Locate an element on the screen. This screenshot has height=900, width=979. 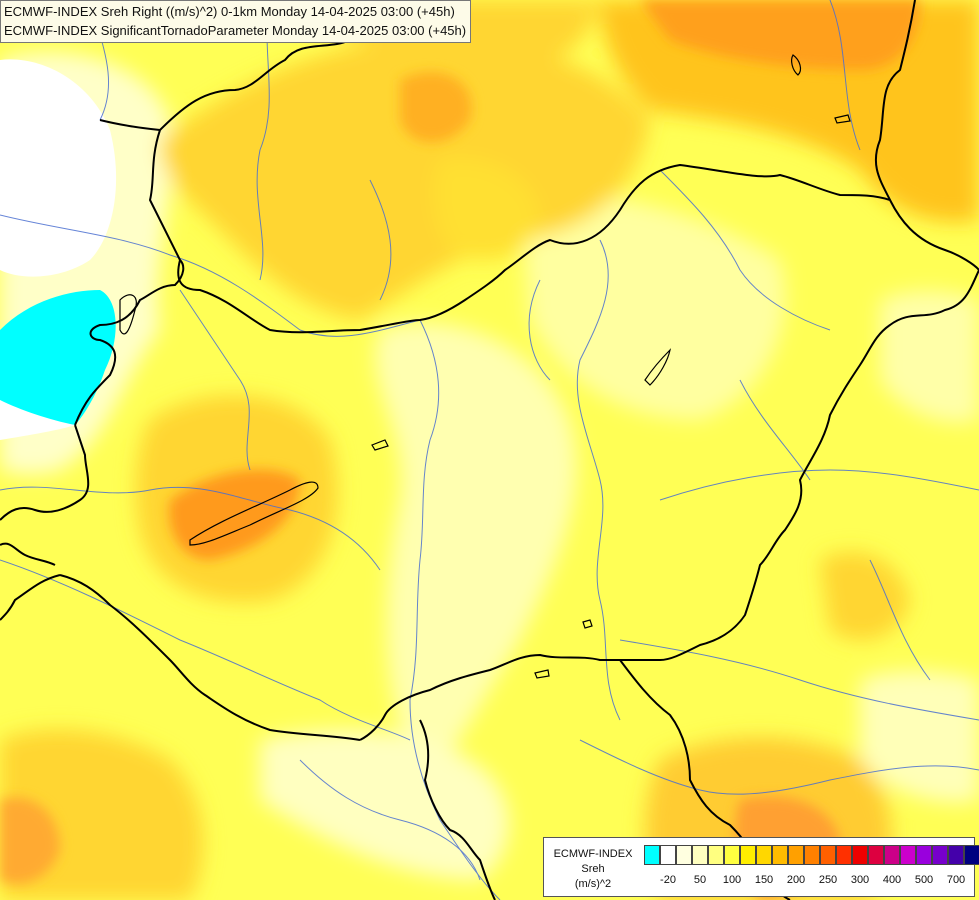
border-top-west is located at coordinates (130, 125).